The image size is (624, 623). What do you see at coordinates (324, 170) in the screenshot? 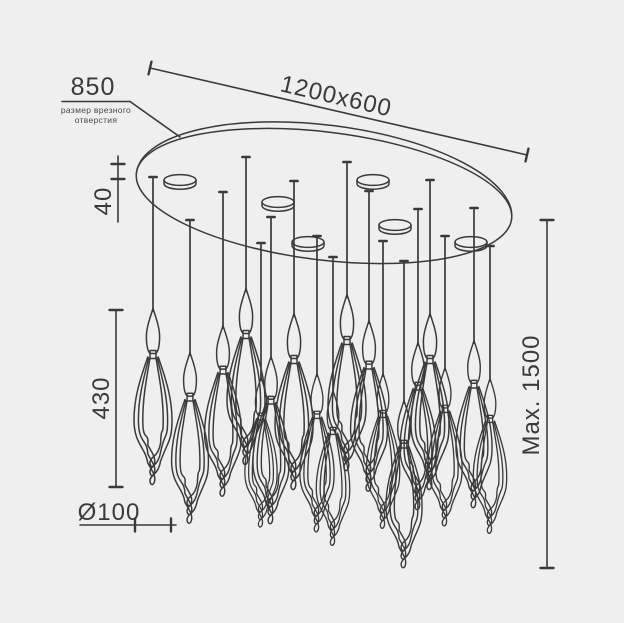
I see `canopy-rim-edge` at bounding box center [324, 170].